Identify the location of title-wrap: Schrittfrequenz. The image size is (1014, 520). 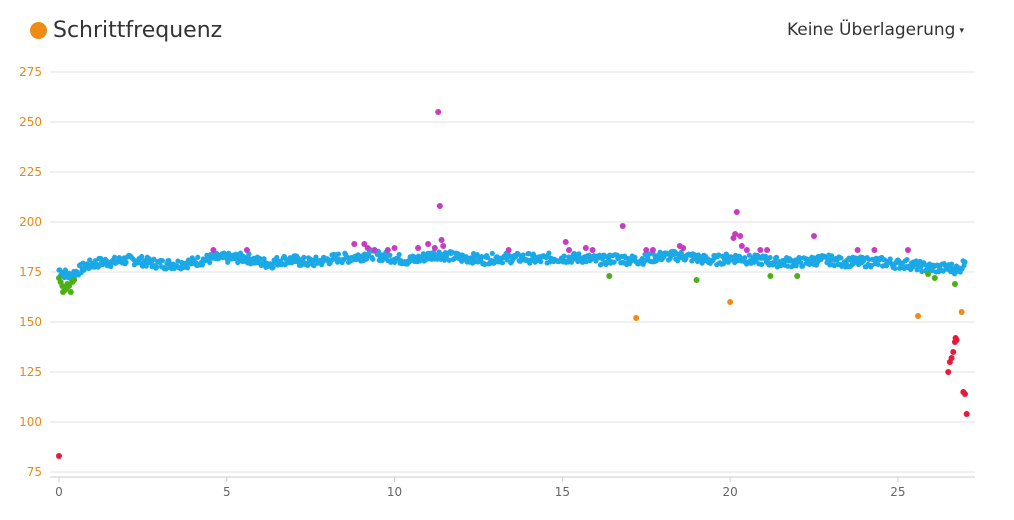
(126, 30).